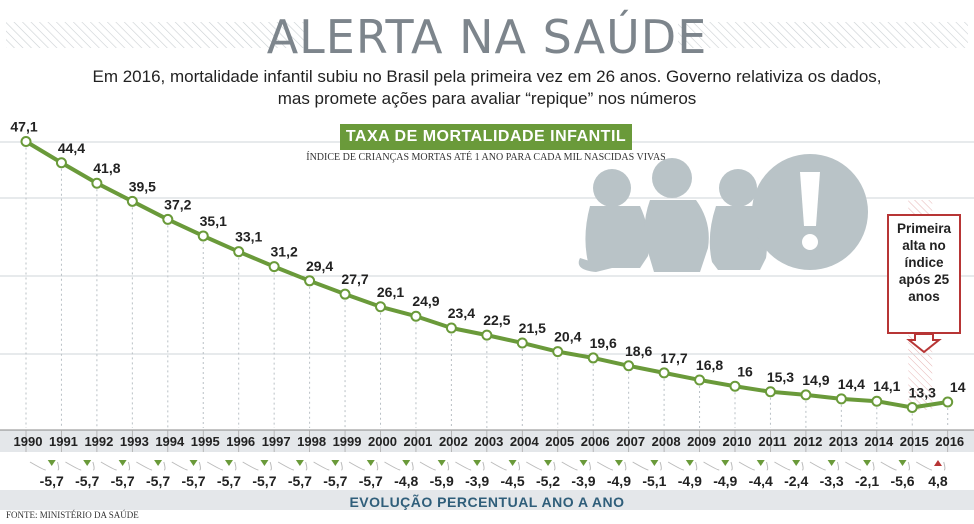  I want to click on pct-label-2000: -5,7, so click(371, 481).